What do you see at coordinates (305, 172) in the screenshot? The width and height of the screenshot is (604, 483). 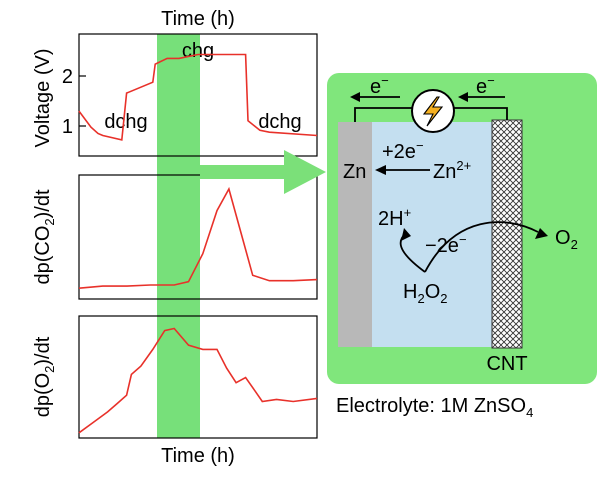 I see `arrow-head` at bounding box center [305, 172].